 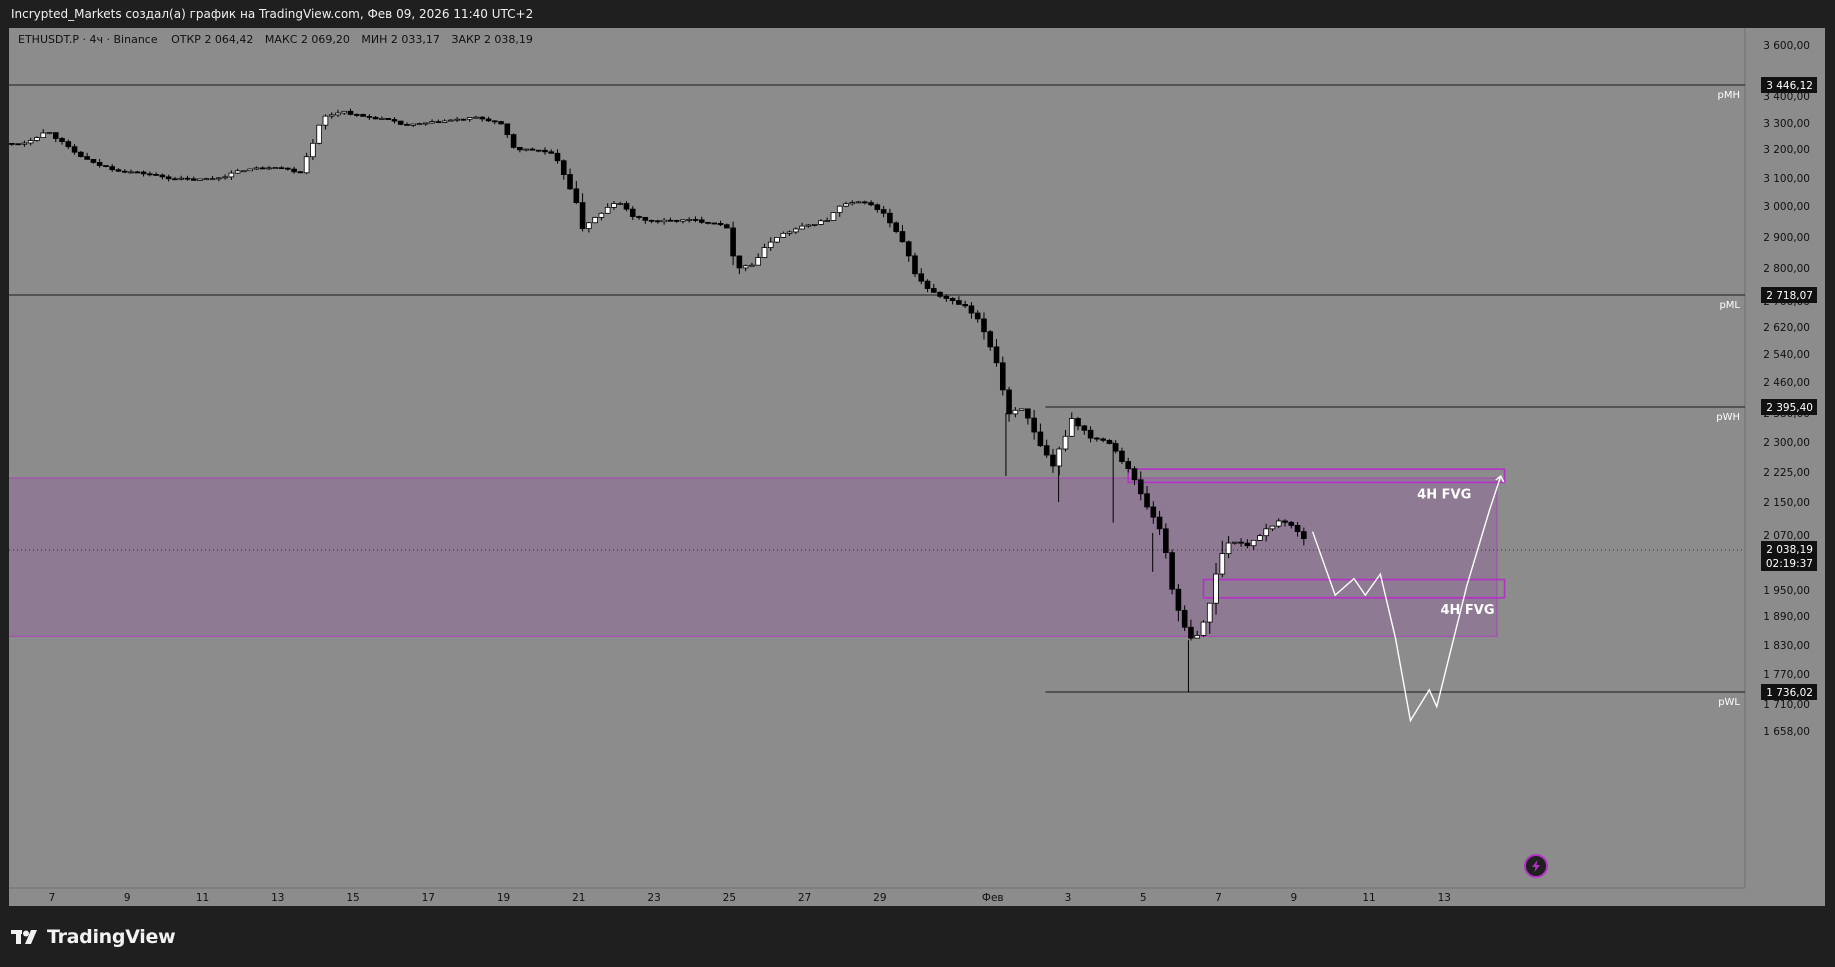 I want to click on time-tick-label: 17, so click(x=428, y=898).